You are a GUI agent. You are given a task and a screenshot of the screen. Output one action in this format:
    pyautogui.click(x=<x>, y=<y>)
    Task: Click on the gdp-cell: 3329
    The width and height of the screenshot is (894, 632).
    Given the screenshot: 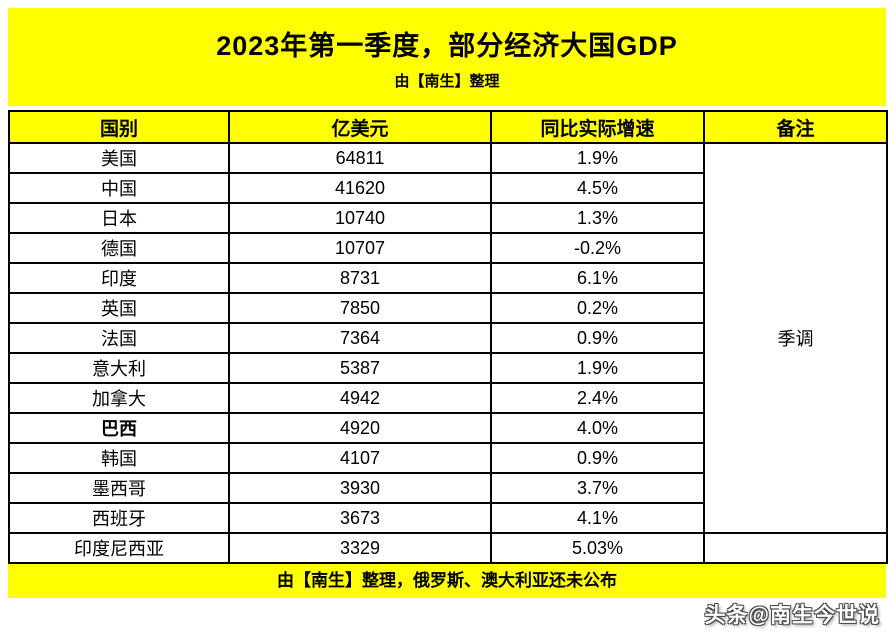 What is the action you would take?
    pyautogui.click(x=360, y=548)
    